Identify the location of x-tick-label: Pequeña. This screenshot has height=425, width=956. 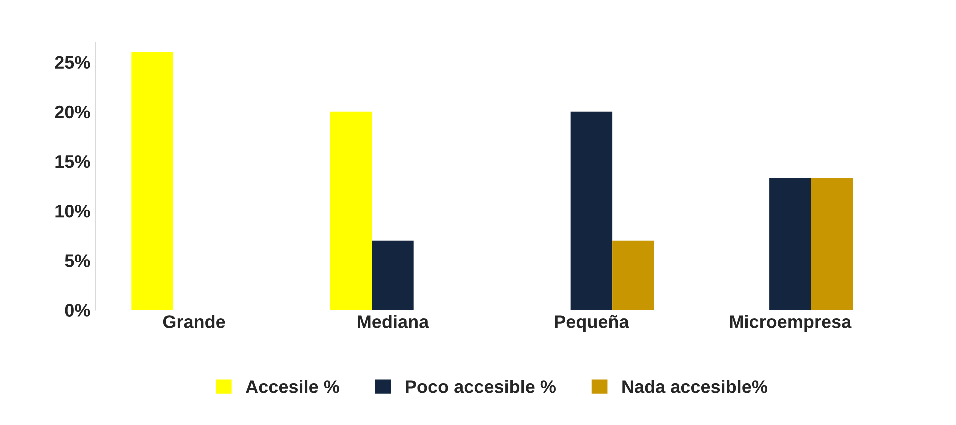
(592, 323).